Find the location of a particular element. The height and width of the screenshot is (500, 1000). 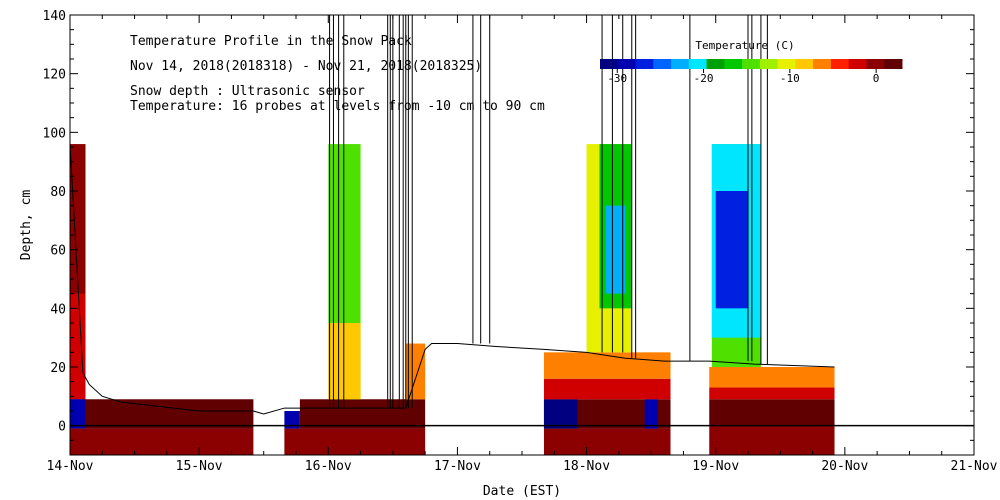

legend-tick-label: -10 is located at coordinates (790, 78).